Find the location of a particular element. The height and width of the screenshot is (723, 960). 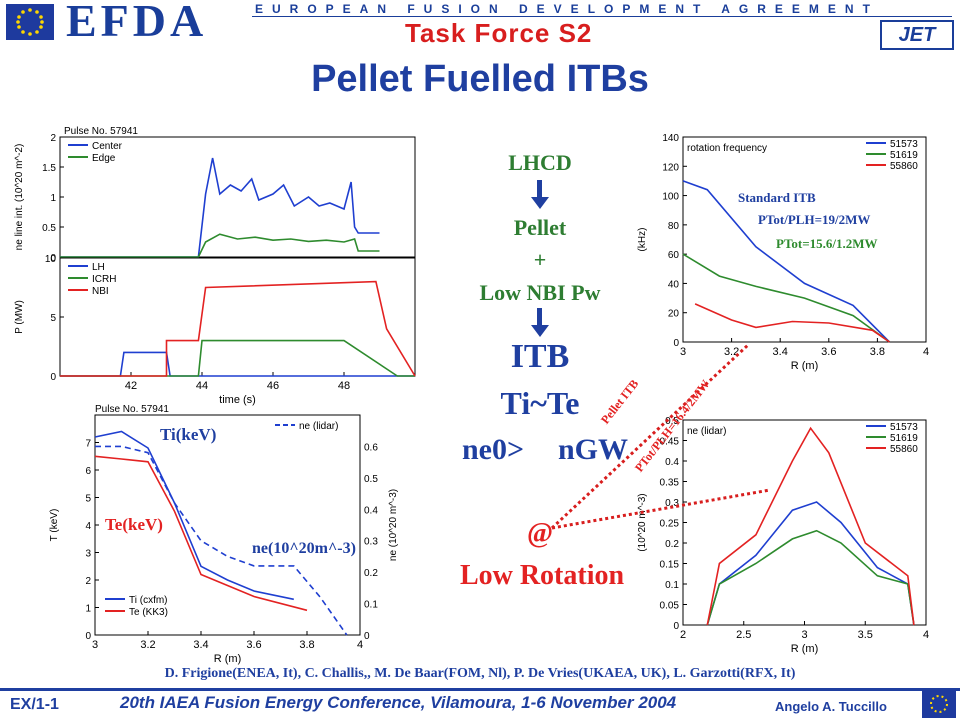

y-tick-label: 1.5 is located at coordinates (49, 168).